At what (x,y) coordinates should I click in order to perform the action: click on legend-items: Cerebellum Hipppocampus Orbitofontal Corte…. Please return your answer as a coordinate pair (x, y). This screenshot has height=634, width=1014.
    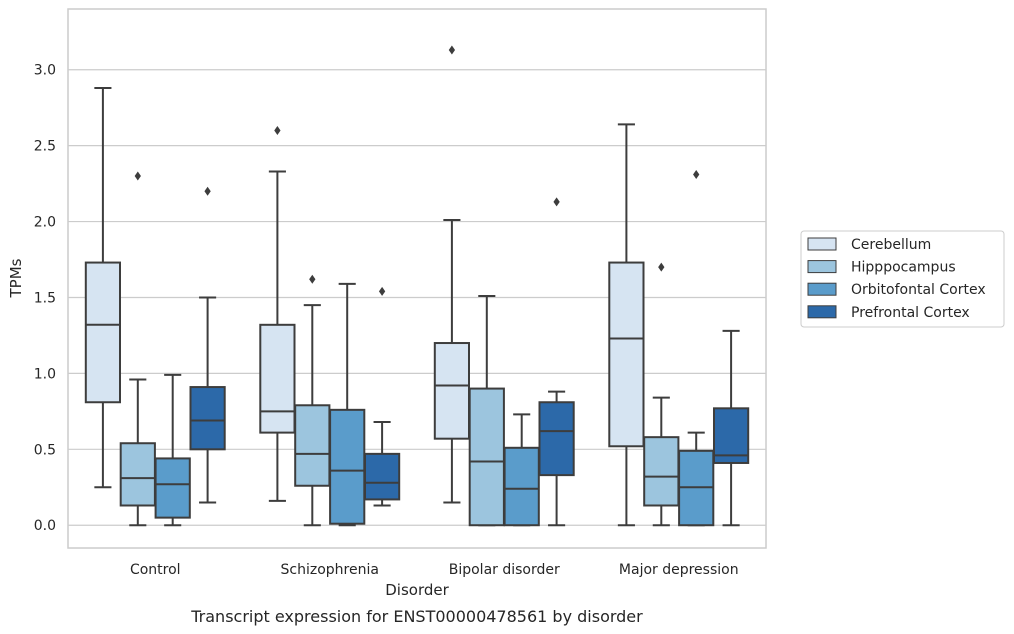
    Looking at the image, I should click on (896, 279).